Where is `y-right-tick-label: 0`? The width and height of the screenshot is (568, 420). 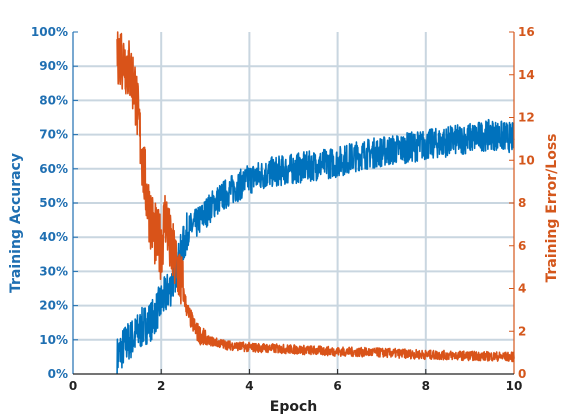 y-right-tick-label: 0 is located at coordinates (522, 374).